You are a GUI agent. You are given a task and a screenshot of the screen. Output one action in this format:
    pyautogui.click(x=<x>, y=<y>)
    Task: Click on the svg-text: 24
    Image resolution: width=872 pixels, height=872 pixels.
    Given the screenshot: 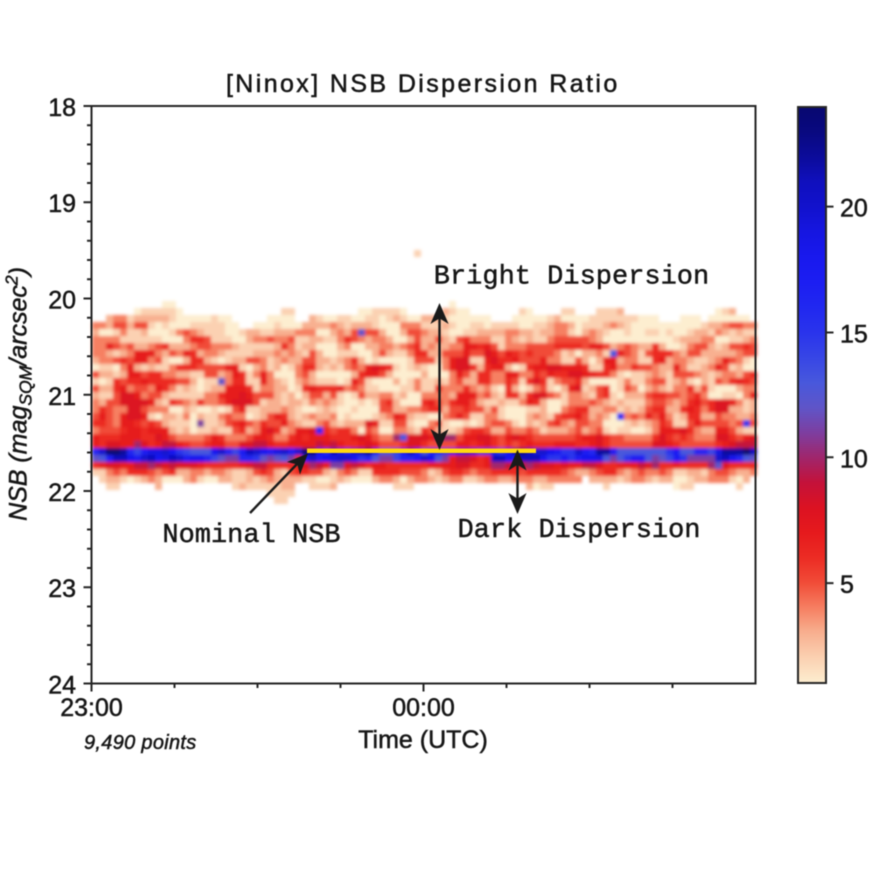 What is the action you would take?
    pyautogui.click(x=62, y=686)
    